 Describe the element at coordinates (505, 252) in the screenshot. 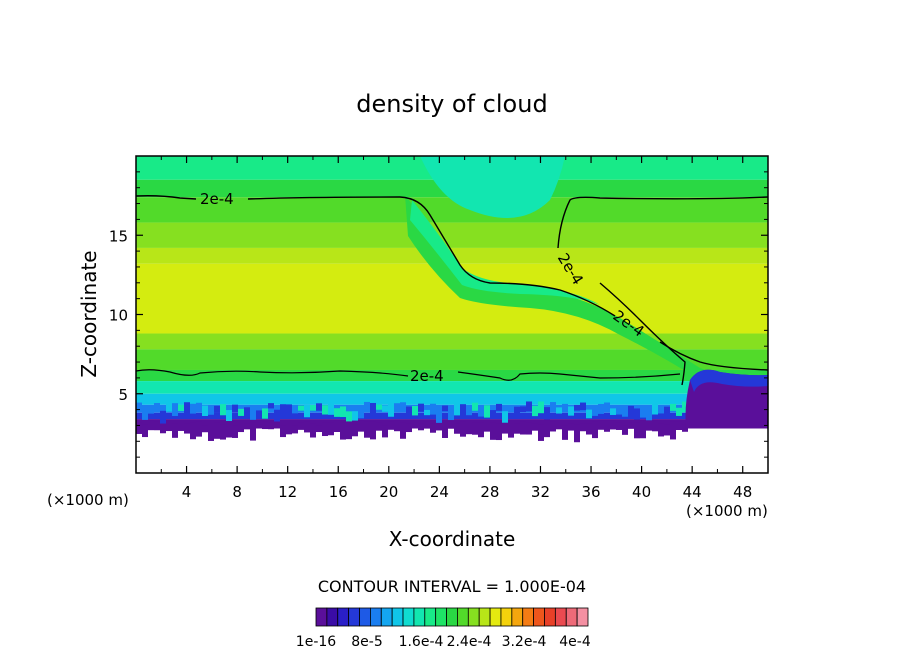

I see `green-notch-inner` at that location.